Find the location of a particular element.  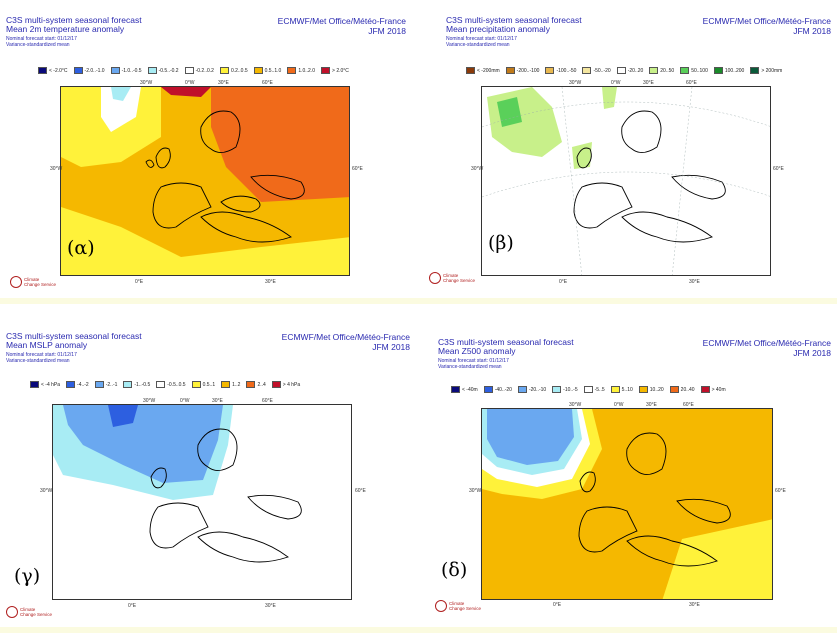

legend-item: 5..10 is located at coordinates (621, 389).